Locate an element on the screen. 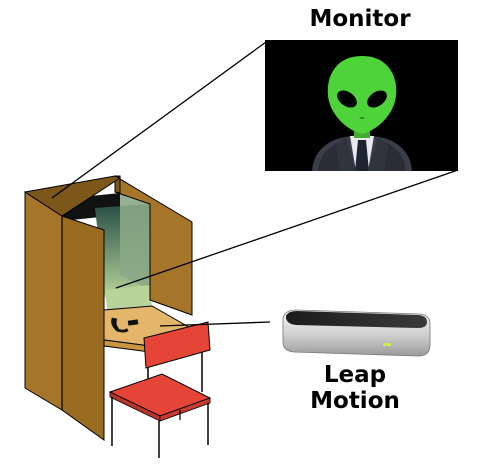 Image resolution: width=480 pixels, height=476 pixels. monitor-screen is located at coordinates (361, 105).